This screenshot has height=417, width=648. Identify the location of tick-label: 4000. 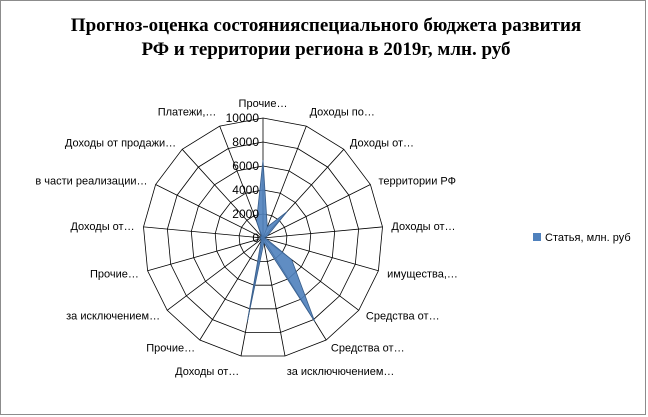
(245, 190).